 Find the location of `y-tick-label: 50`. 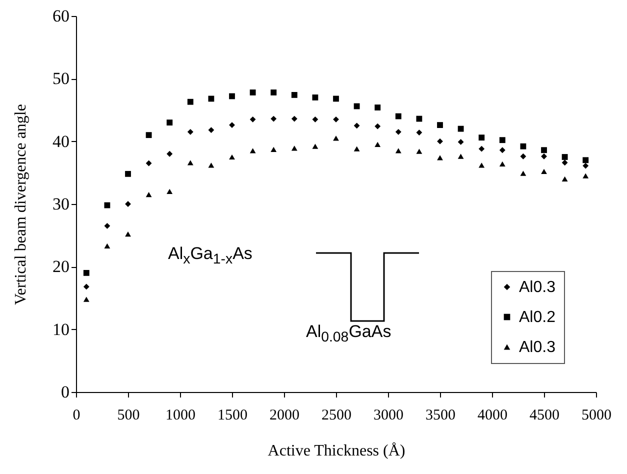

y-tick-label: 50 is located at coordinates (61, 78).